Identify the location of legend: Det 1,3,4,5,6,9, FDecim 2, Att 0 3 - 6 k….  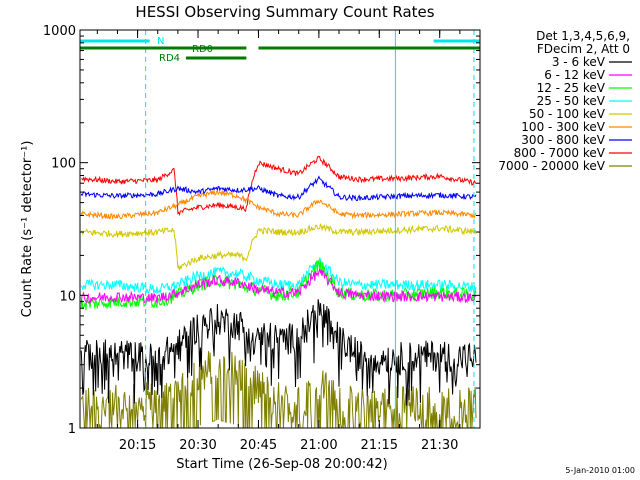
(565, 101).